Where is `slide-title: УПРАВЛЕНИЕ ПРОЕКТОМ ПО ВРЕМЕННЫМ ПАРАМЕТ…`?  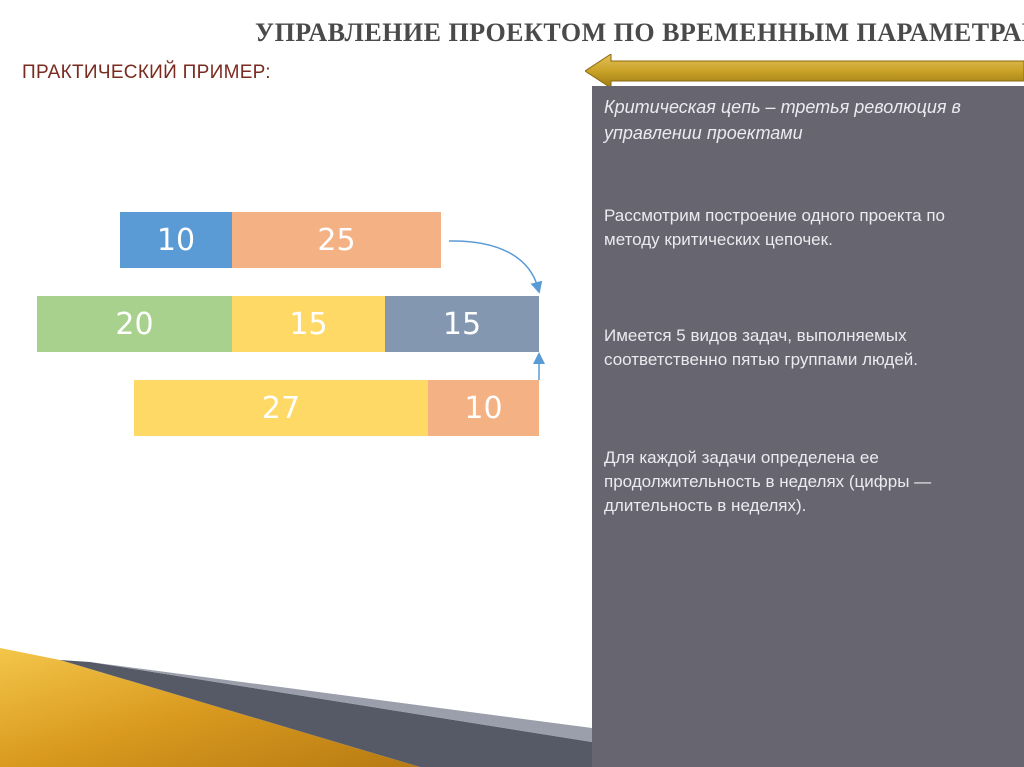 slide-title: УПРАВЛЕНИЕ ПРОЕКТОМ ПО ВРЕМЕННЫМ ПАРАМЕТ… is located at coordinates (639, 32).